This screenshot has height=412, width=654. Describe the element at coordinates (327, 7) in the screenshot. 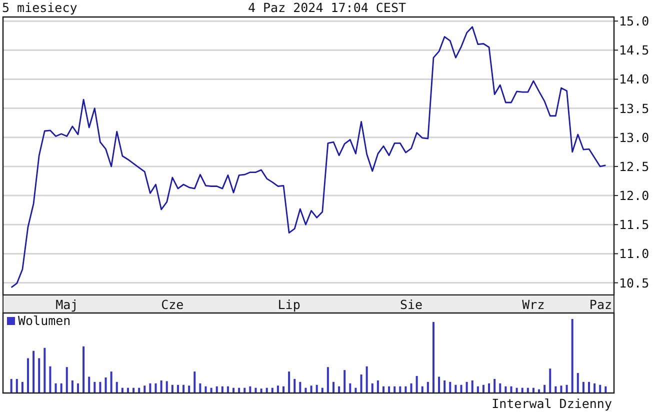

I see `chart-subtitle: 4 Paz 2024 17:04 CEST` at that location.